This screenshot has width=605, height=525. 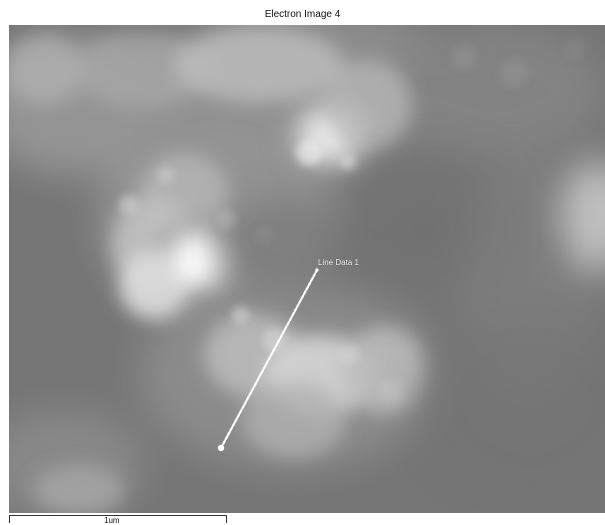 I want to click on image-title: Electron Image 4, so click(x=302, y=14).